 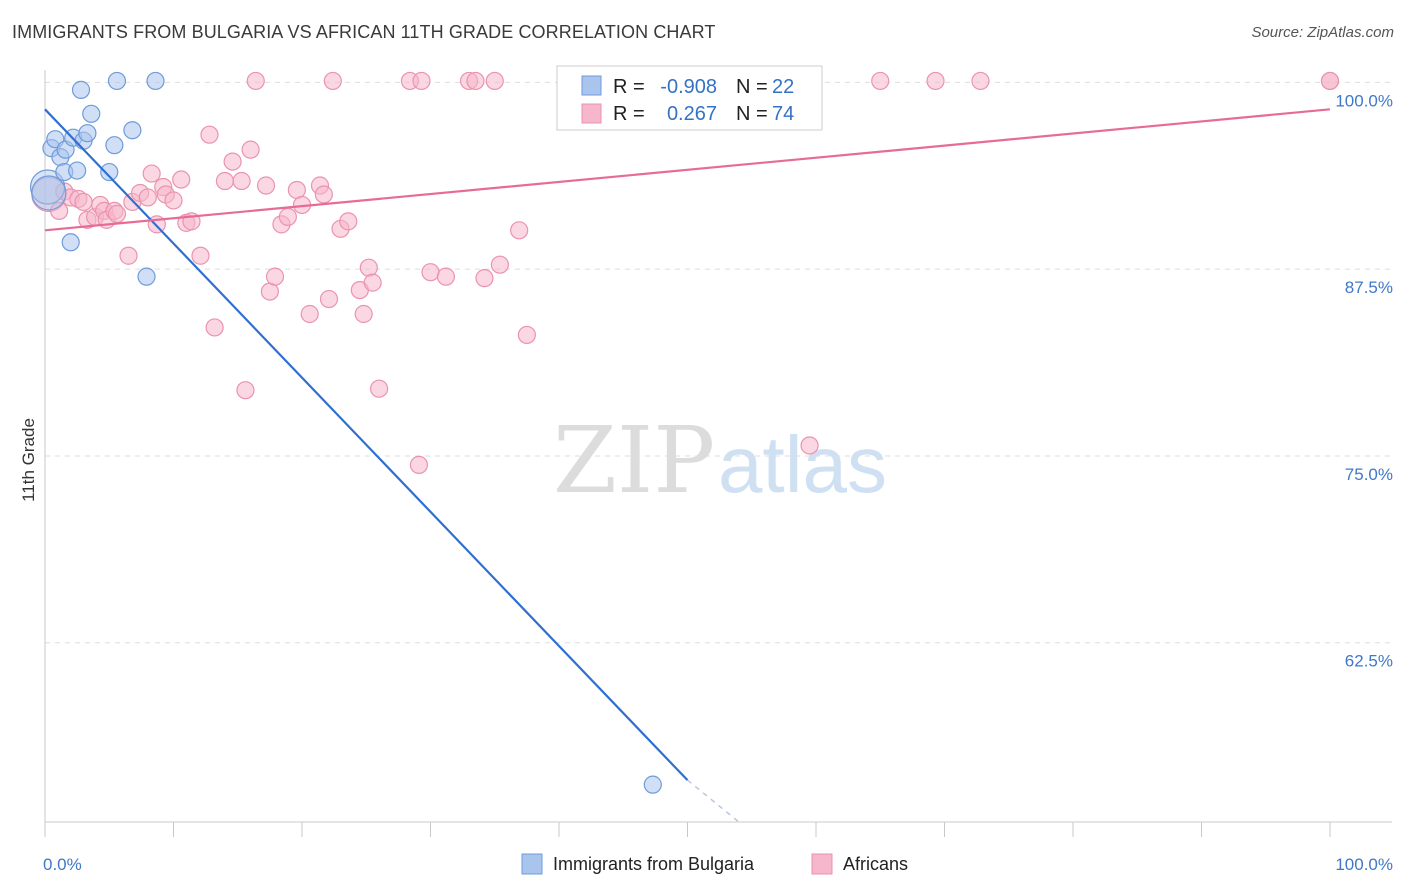 I want to click on stats-swatch-bulgaria, so click(x=591, y=85).